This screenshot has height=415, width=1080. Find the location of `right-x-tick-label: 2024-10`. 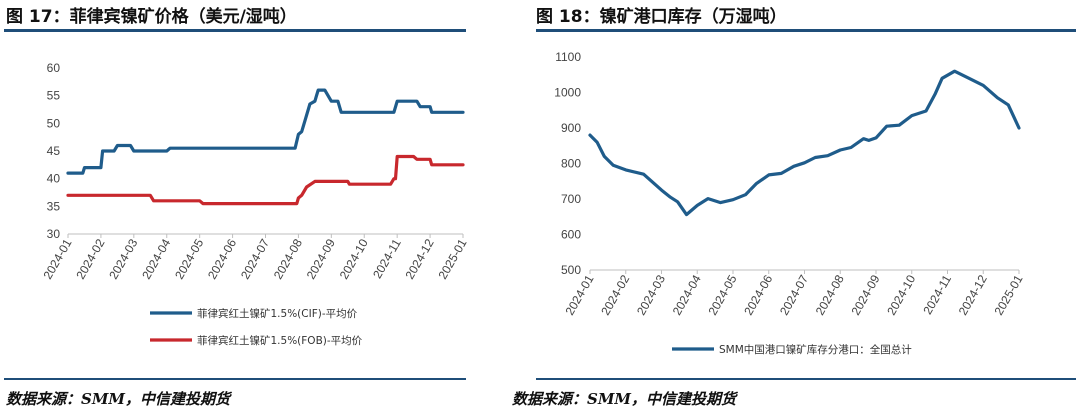

right-x-tick-label: 2024-10 is located at coordinates (901, 294).